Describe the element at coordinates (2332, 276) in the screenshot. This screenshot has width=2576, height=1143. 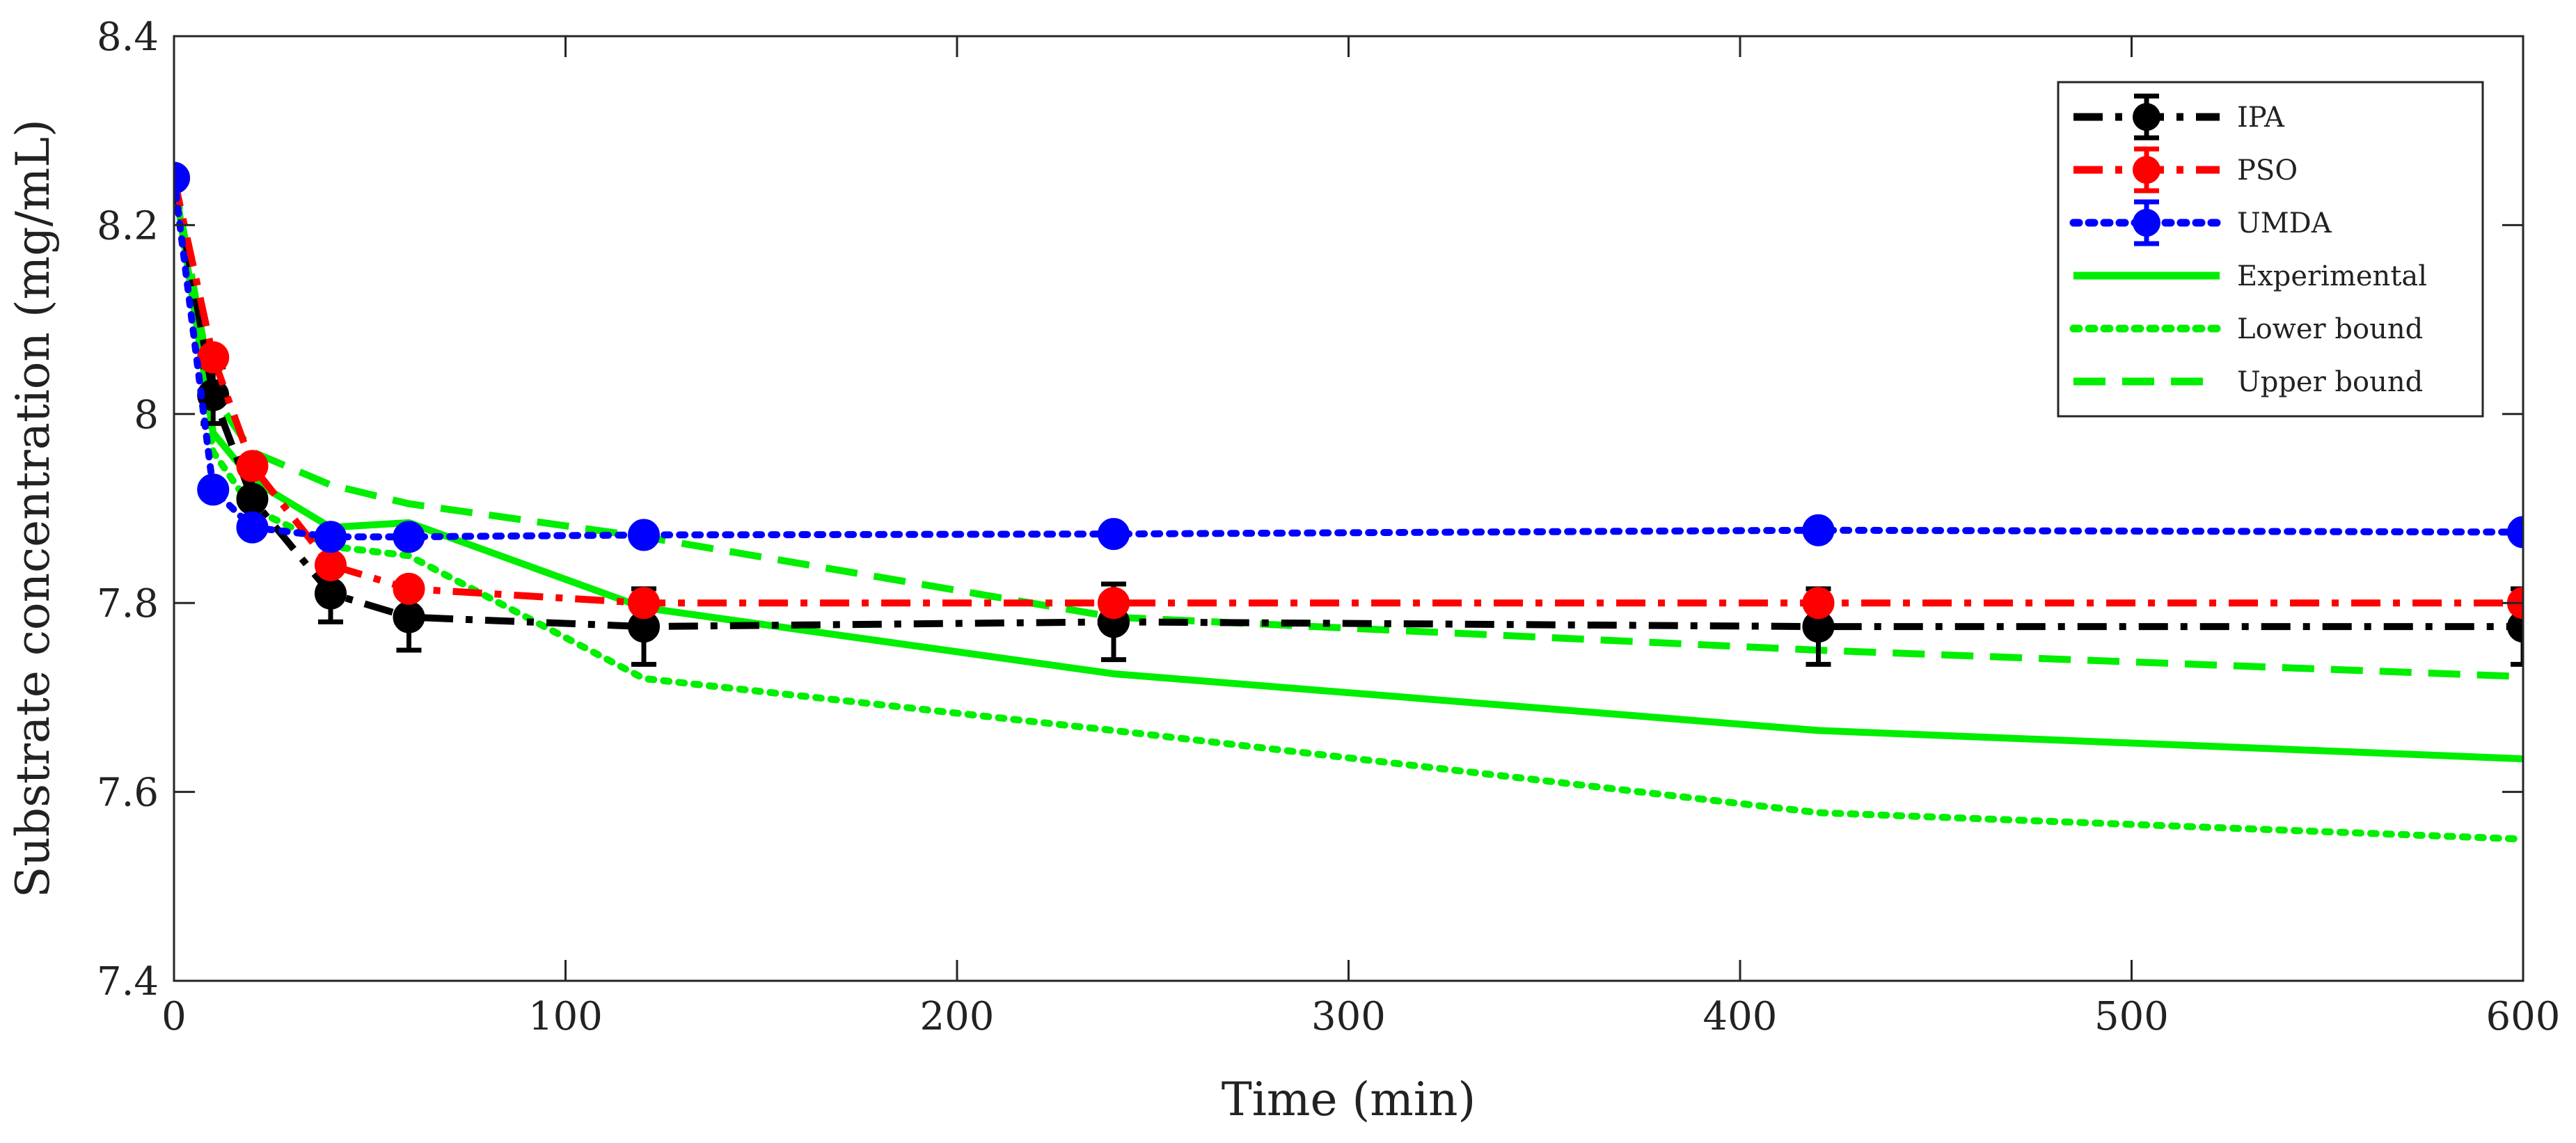
I see `legend-label: Experimental` at that location.